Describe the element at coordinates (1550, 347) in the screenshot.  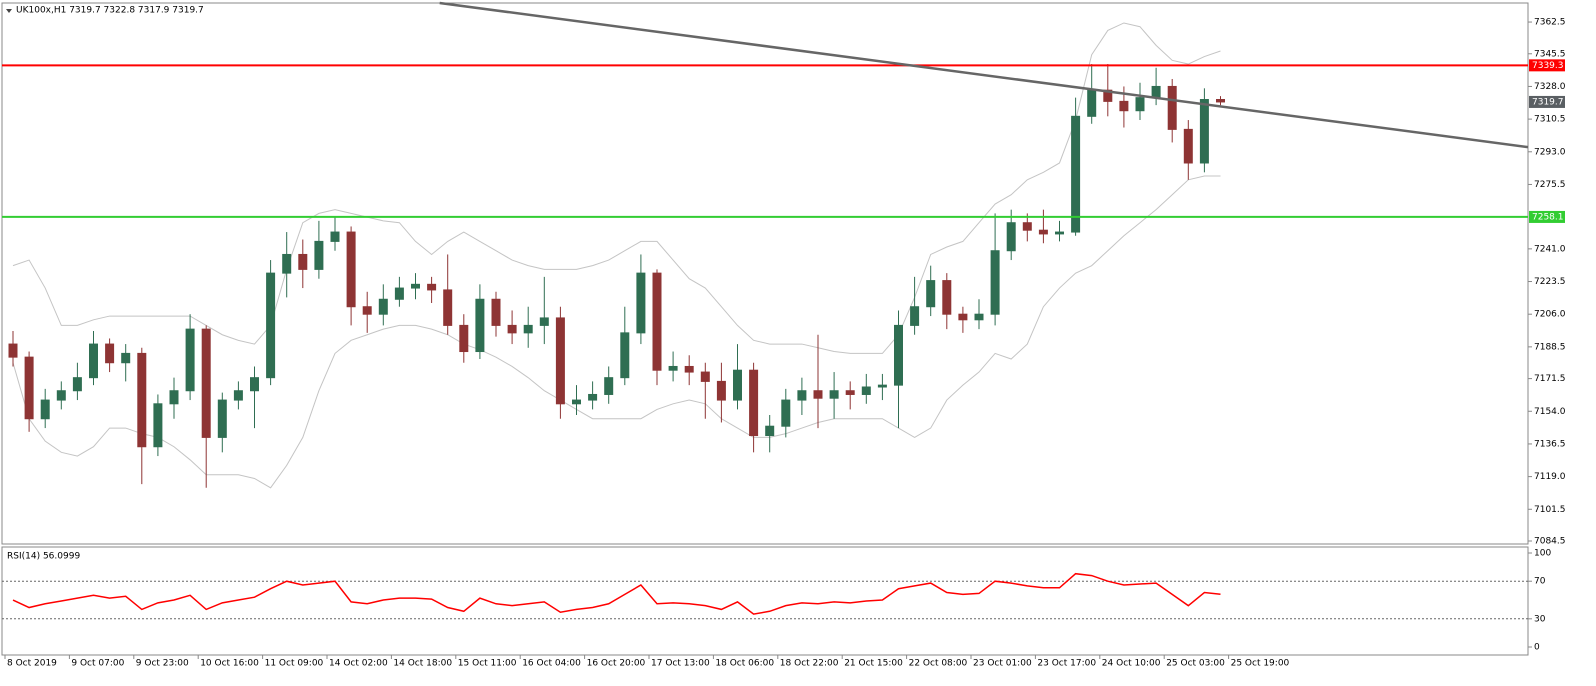
I see `y-tick-label: 7188.5` at that location.